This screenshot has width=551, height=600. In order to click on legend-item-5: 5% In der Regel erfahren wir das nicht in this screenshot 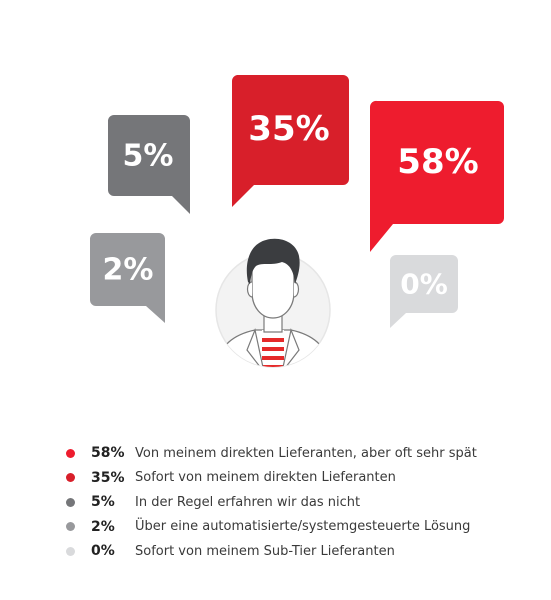, I will do `click(271, 502)`.